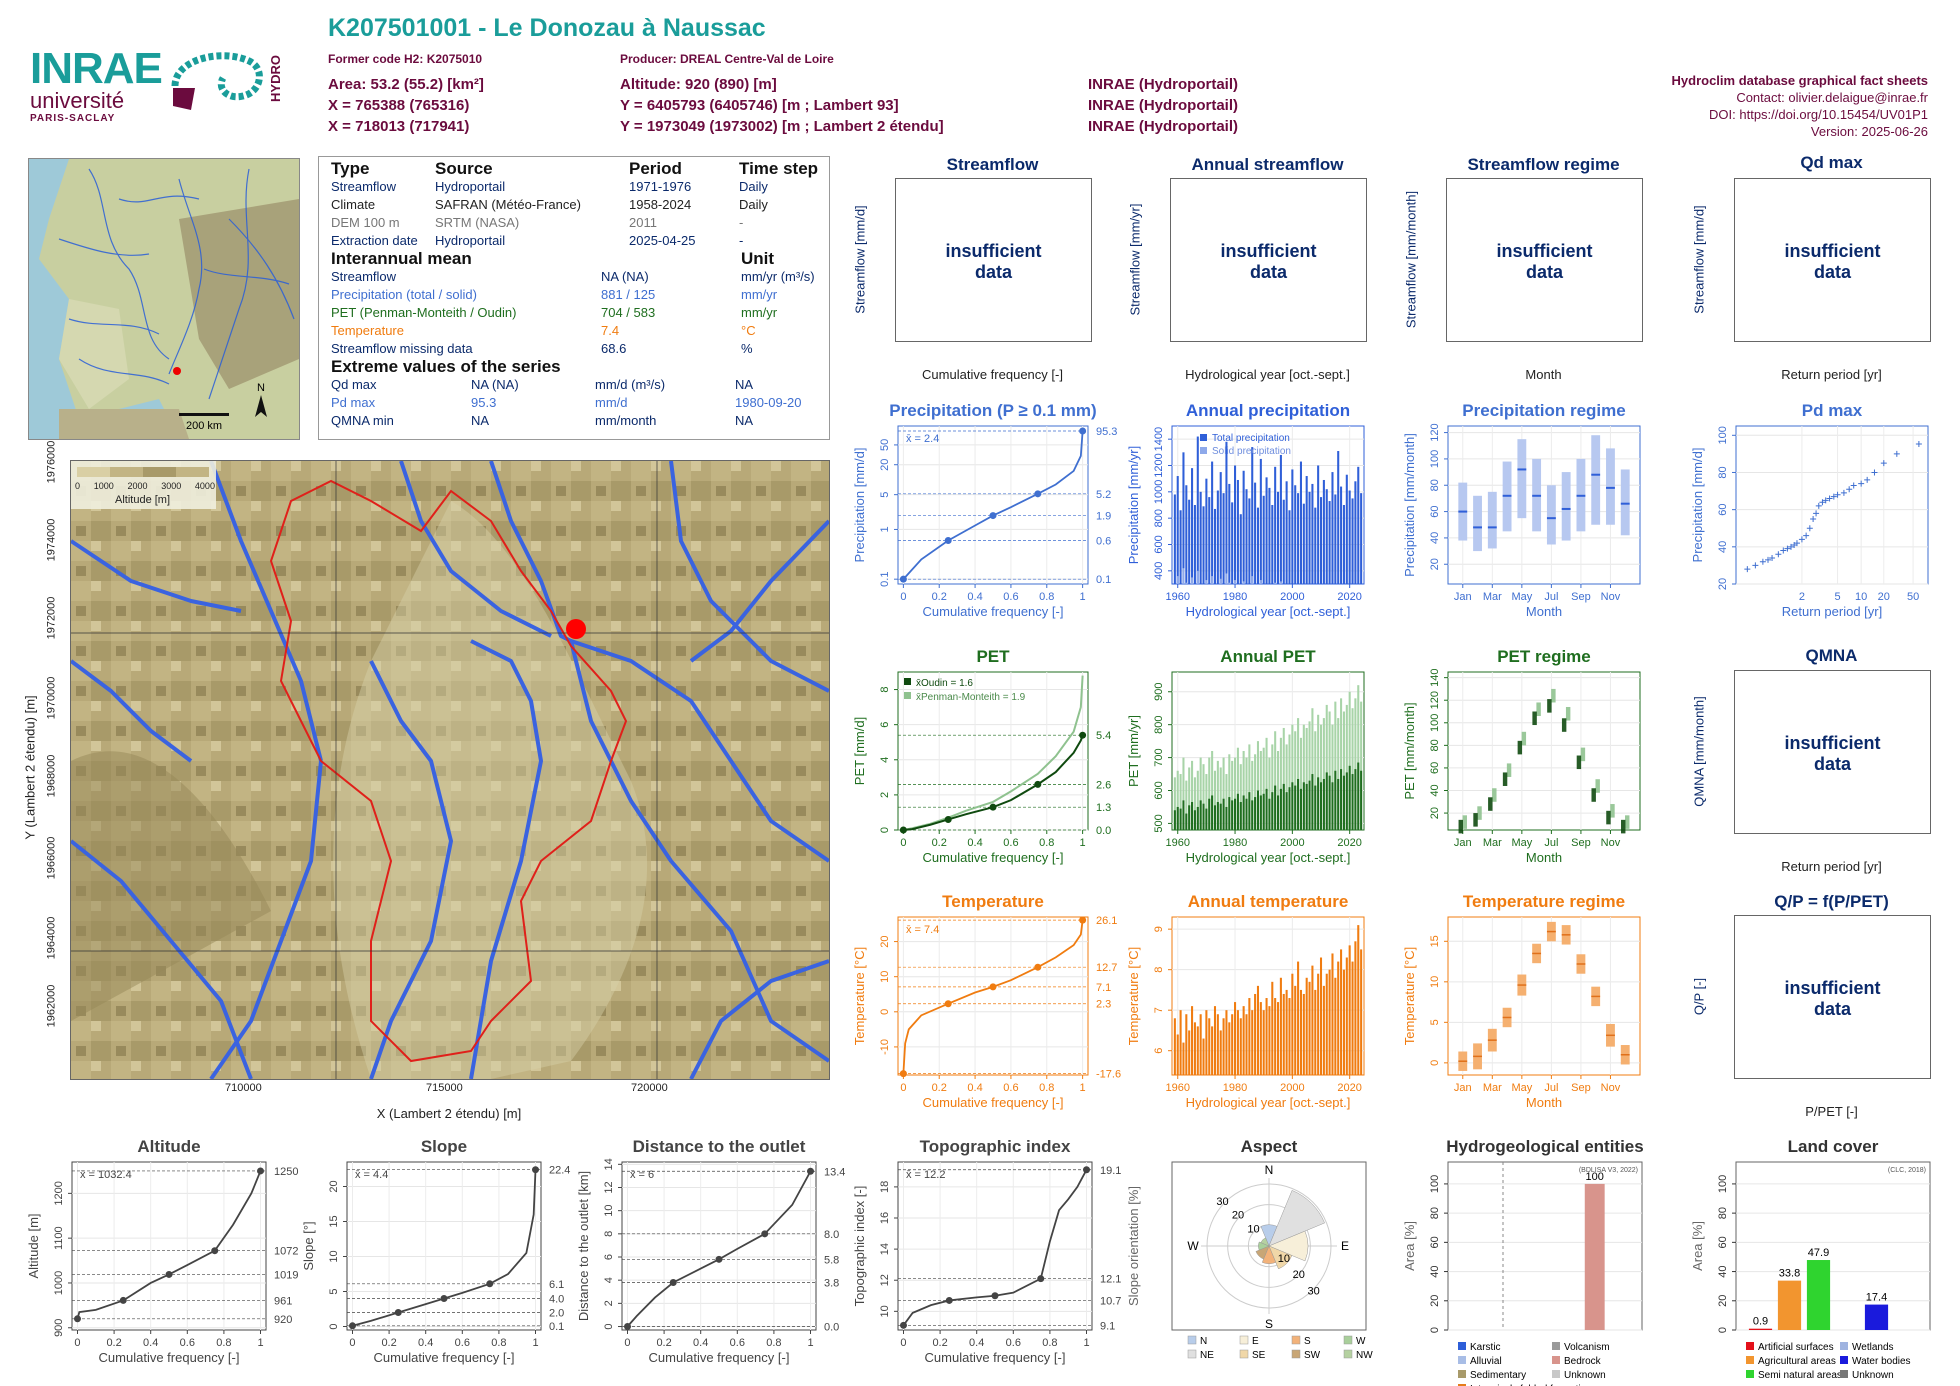 The height and width of the screenshot is (1386, 1960). I want to click on topo_index-ytick-label: 16, so click(885, 1218).